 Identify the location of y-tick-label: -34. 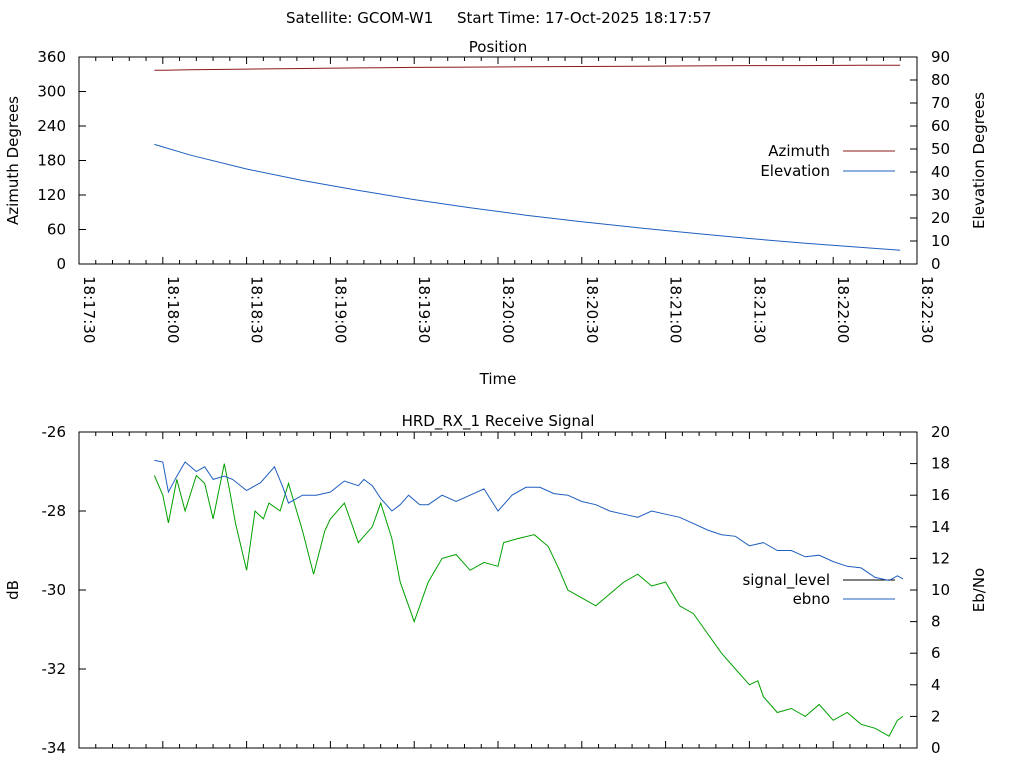
(54, 748).